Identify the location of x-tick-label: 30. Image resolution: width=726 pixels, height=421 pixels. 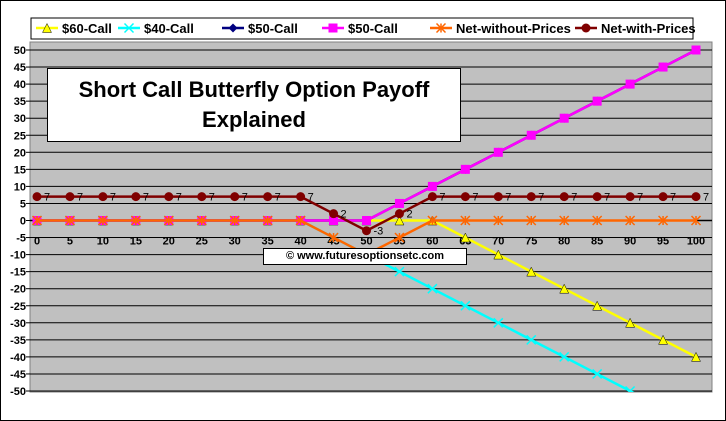
(235, 242).